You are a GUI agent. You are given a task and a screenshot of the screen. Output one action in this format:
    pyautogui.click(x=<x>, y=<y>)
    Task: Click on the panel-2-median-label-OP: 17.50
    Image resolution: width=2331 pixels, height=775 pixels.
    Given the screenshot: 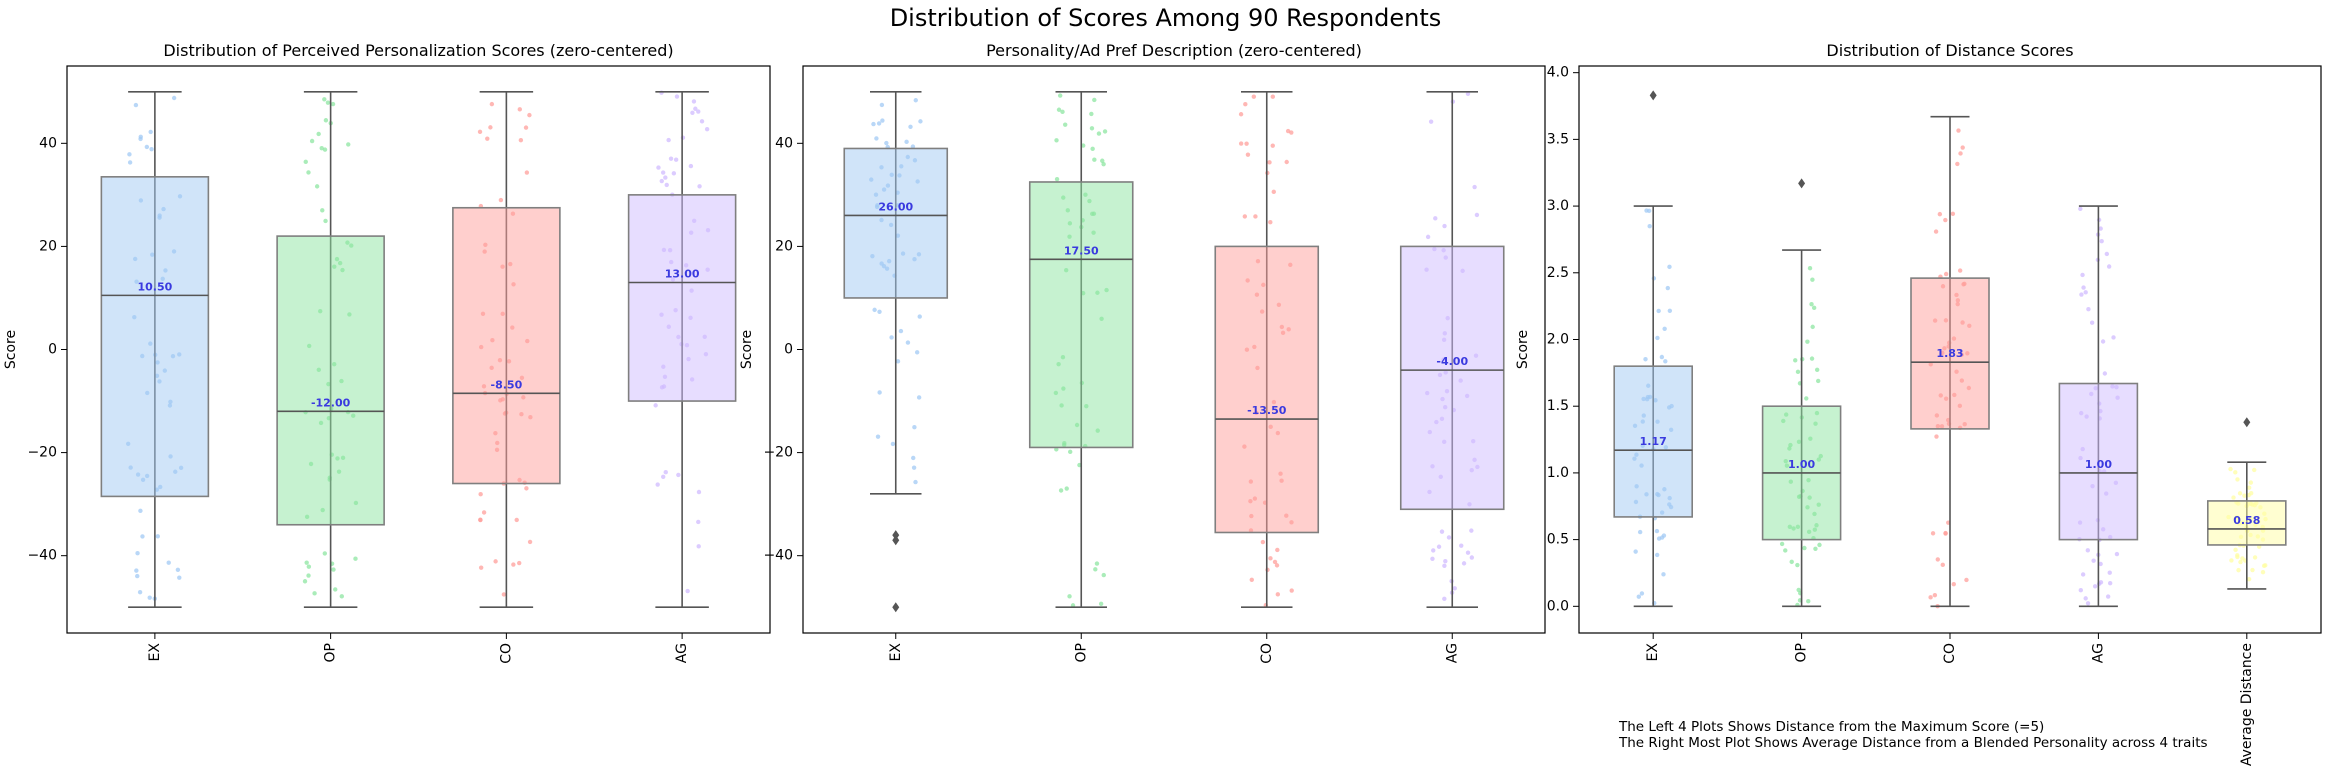 What is the action you would take?
    pyautogui.click(x=1081, y=250)
    